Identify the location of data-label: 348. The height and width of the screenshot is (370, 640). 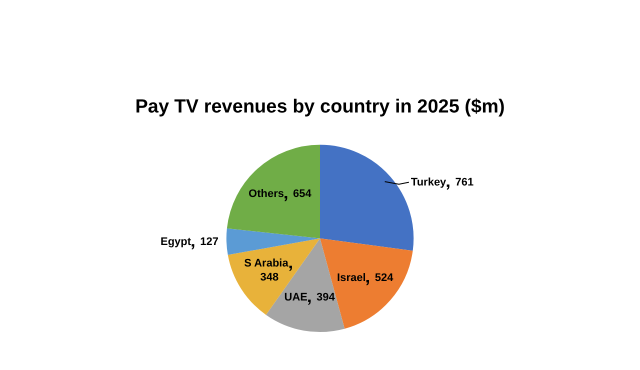
(269, 278).